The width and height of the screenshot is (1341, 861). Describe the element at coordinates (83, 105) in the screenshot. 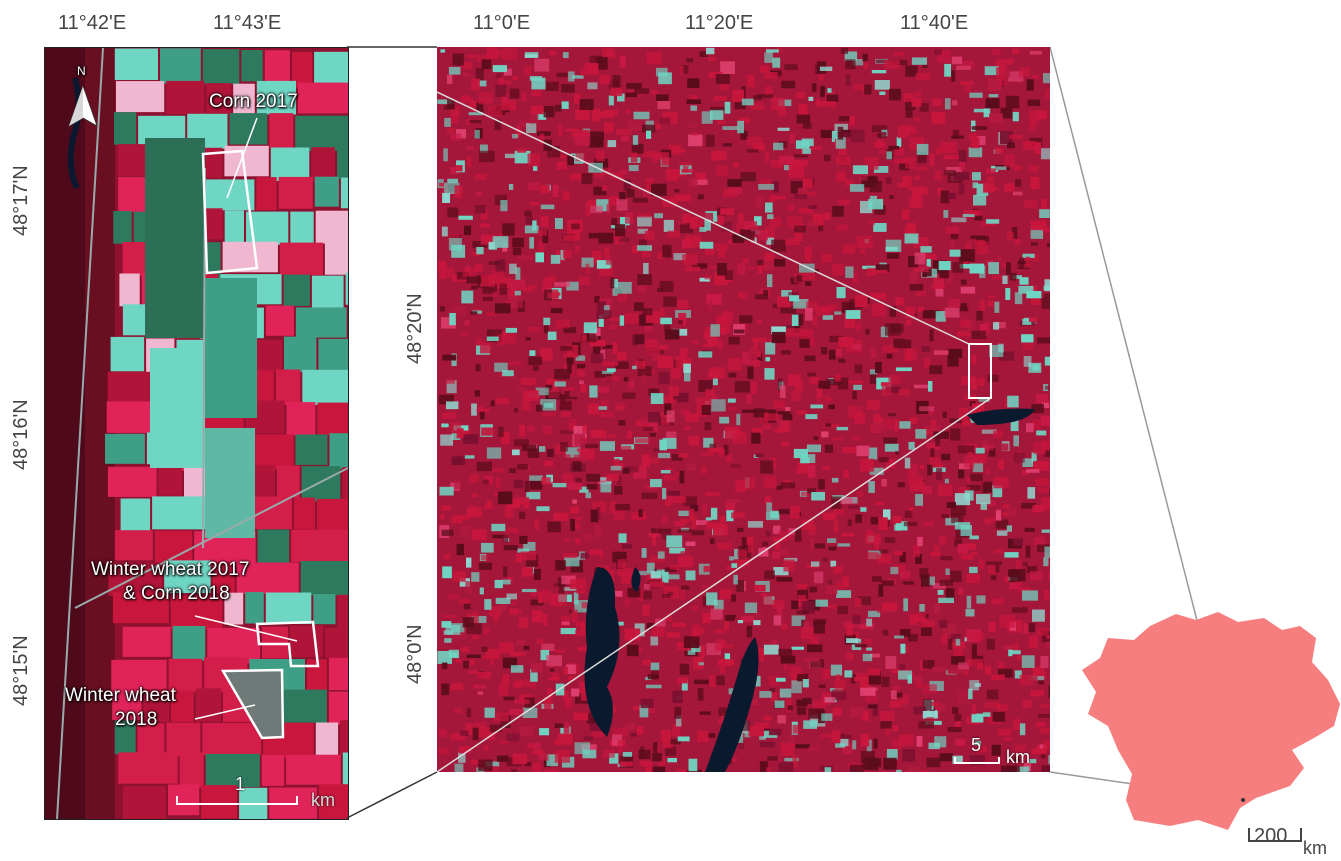

I see `north-arrow-icon` at that location.